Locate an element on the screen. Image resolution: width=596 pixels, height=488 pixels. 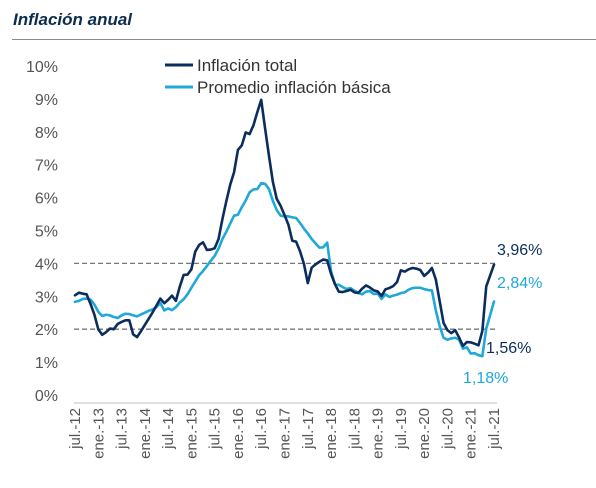
y-tick-label: 8% is located at coordinates (46, 133).